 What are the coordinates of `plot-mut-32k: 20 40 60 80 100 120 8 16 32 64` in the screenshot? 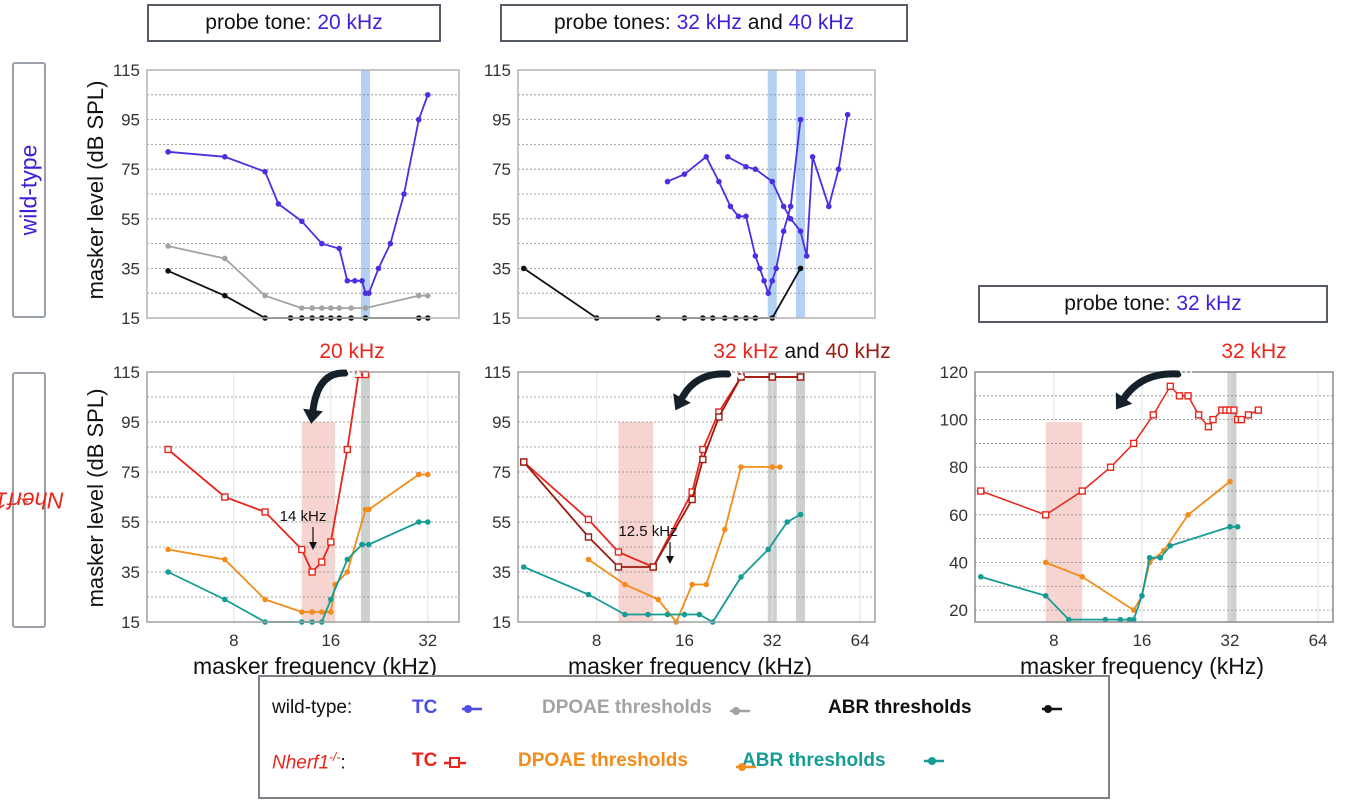 It's located at (1137, 506).